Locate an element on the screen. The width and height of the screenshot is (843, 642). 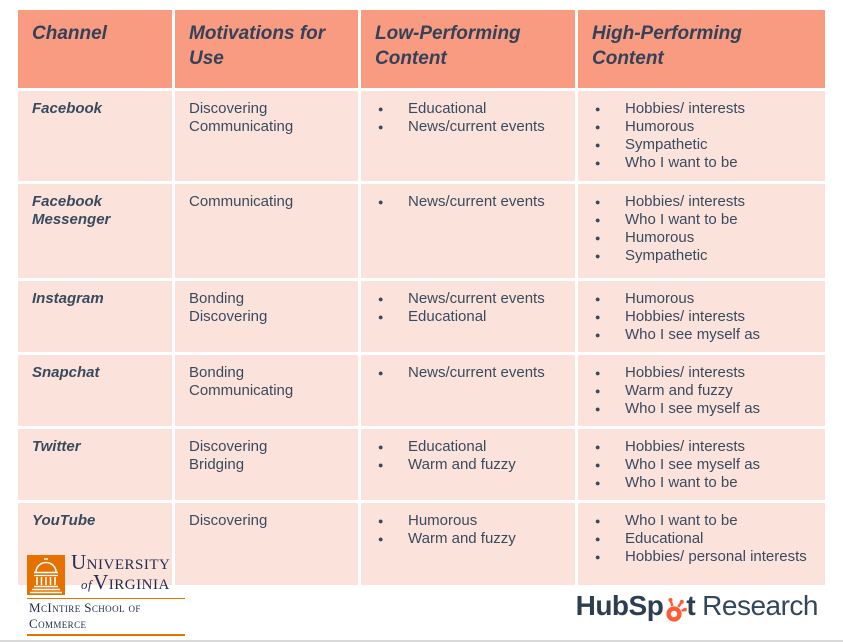
header-high-performing: High-Performing Content is located at coordinates (701, 49).